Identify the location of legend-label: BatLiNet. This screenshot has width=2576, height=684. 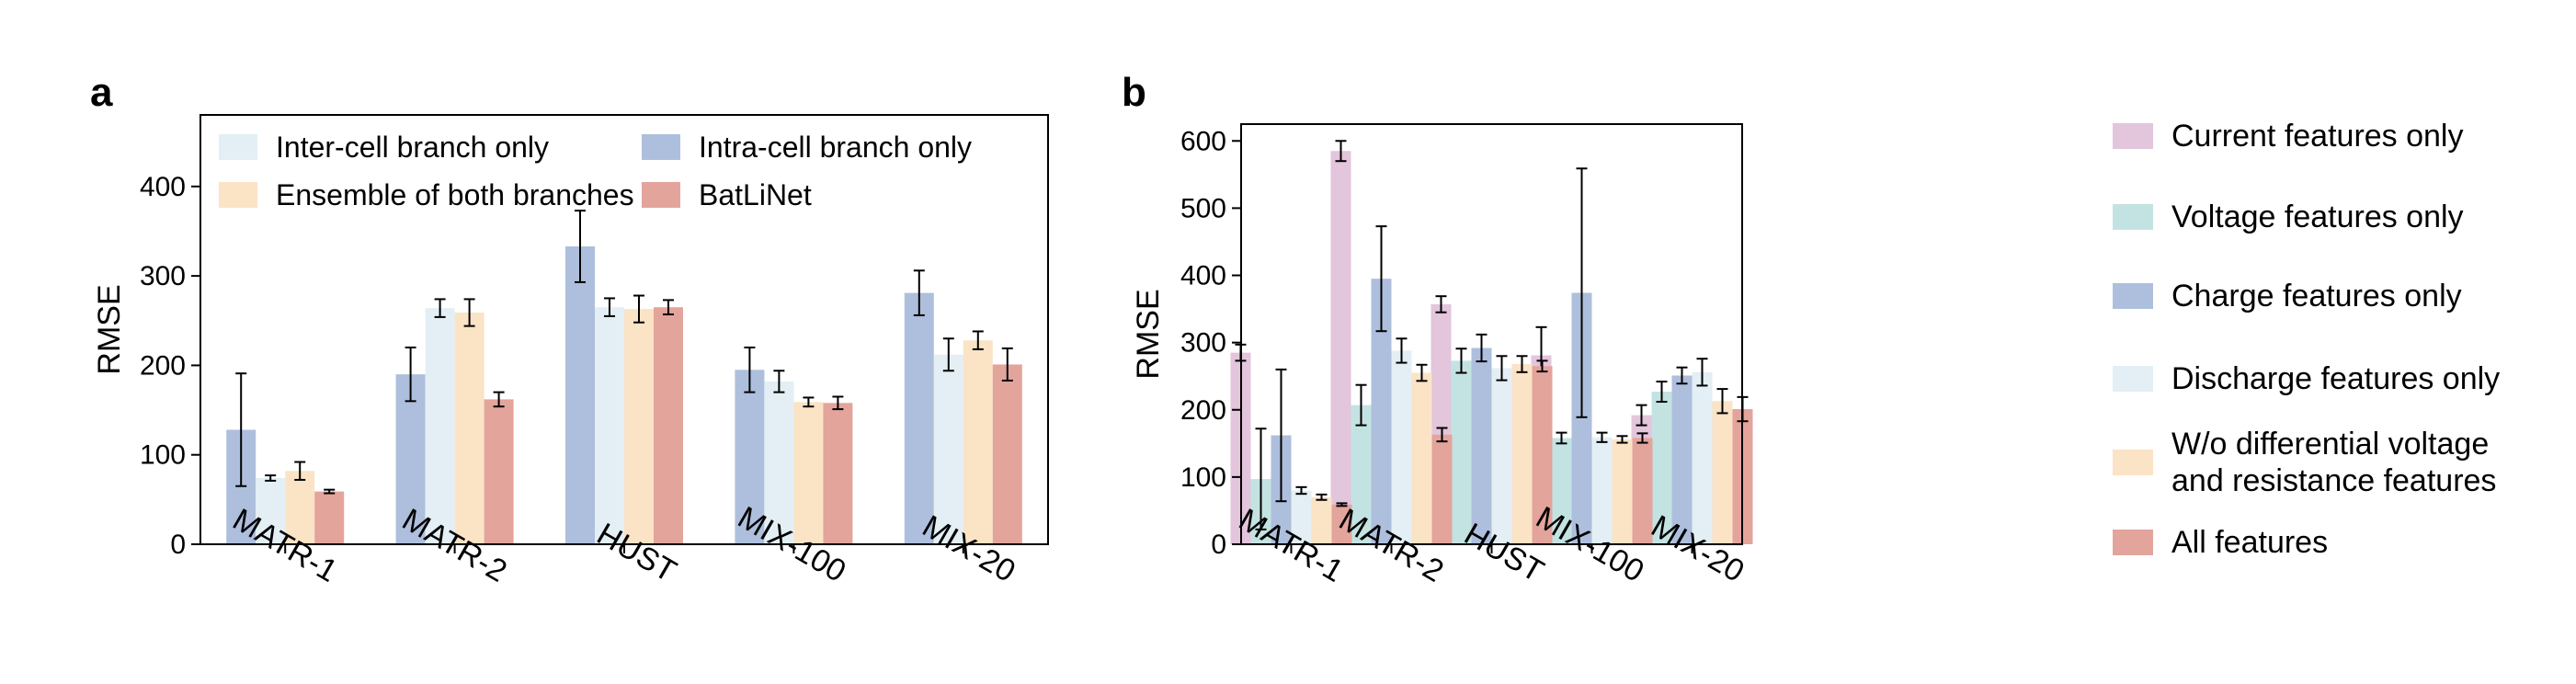
(755, 194).